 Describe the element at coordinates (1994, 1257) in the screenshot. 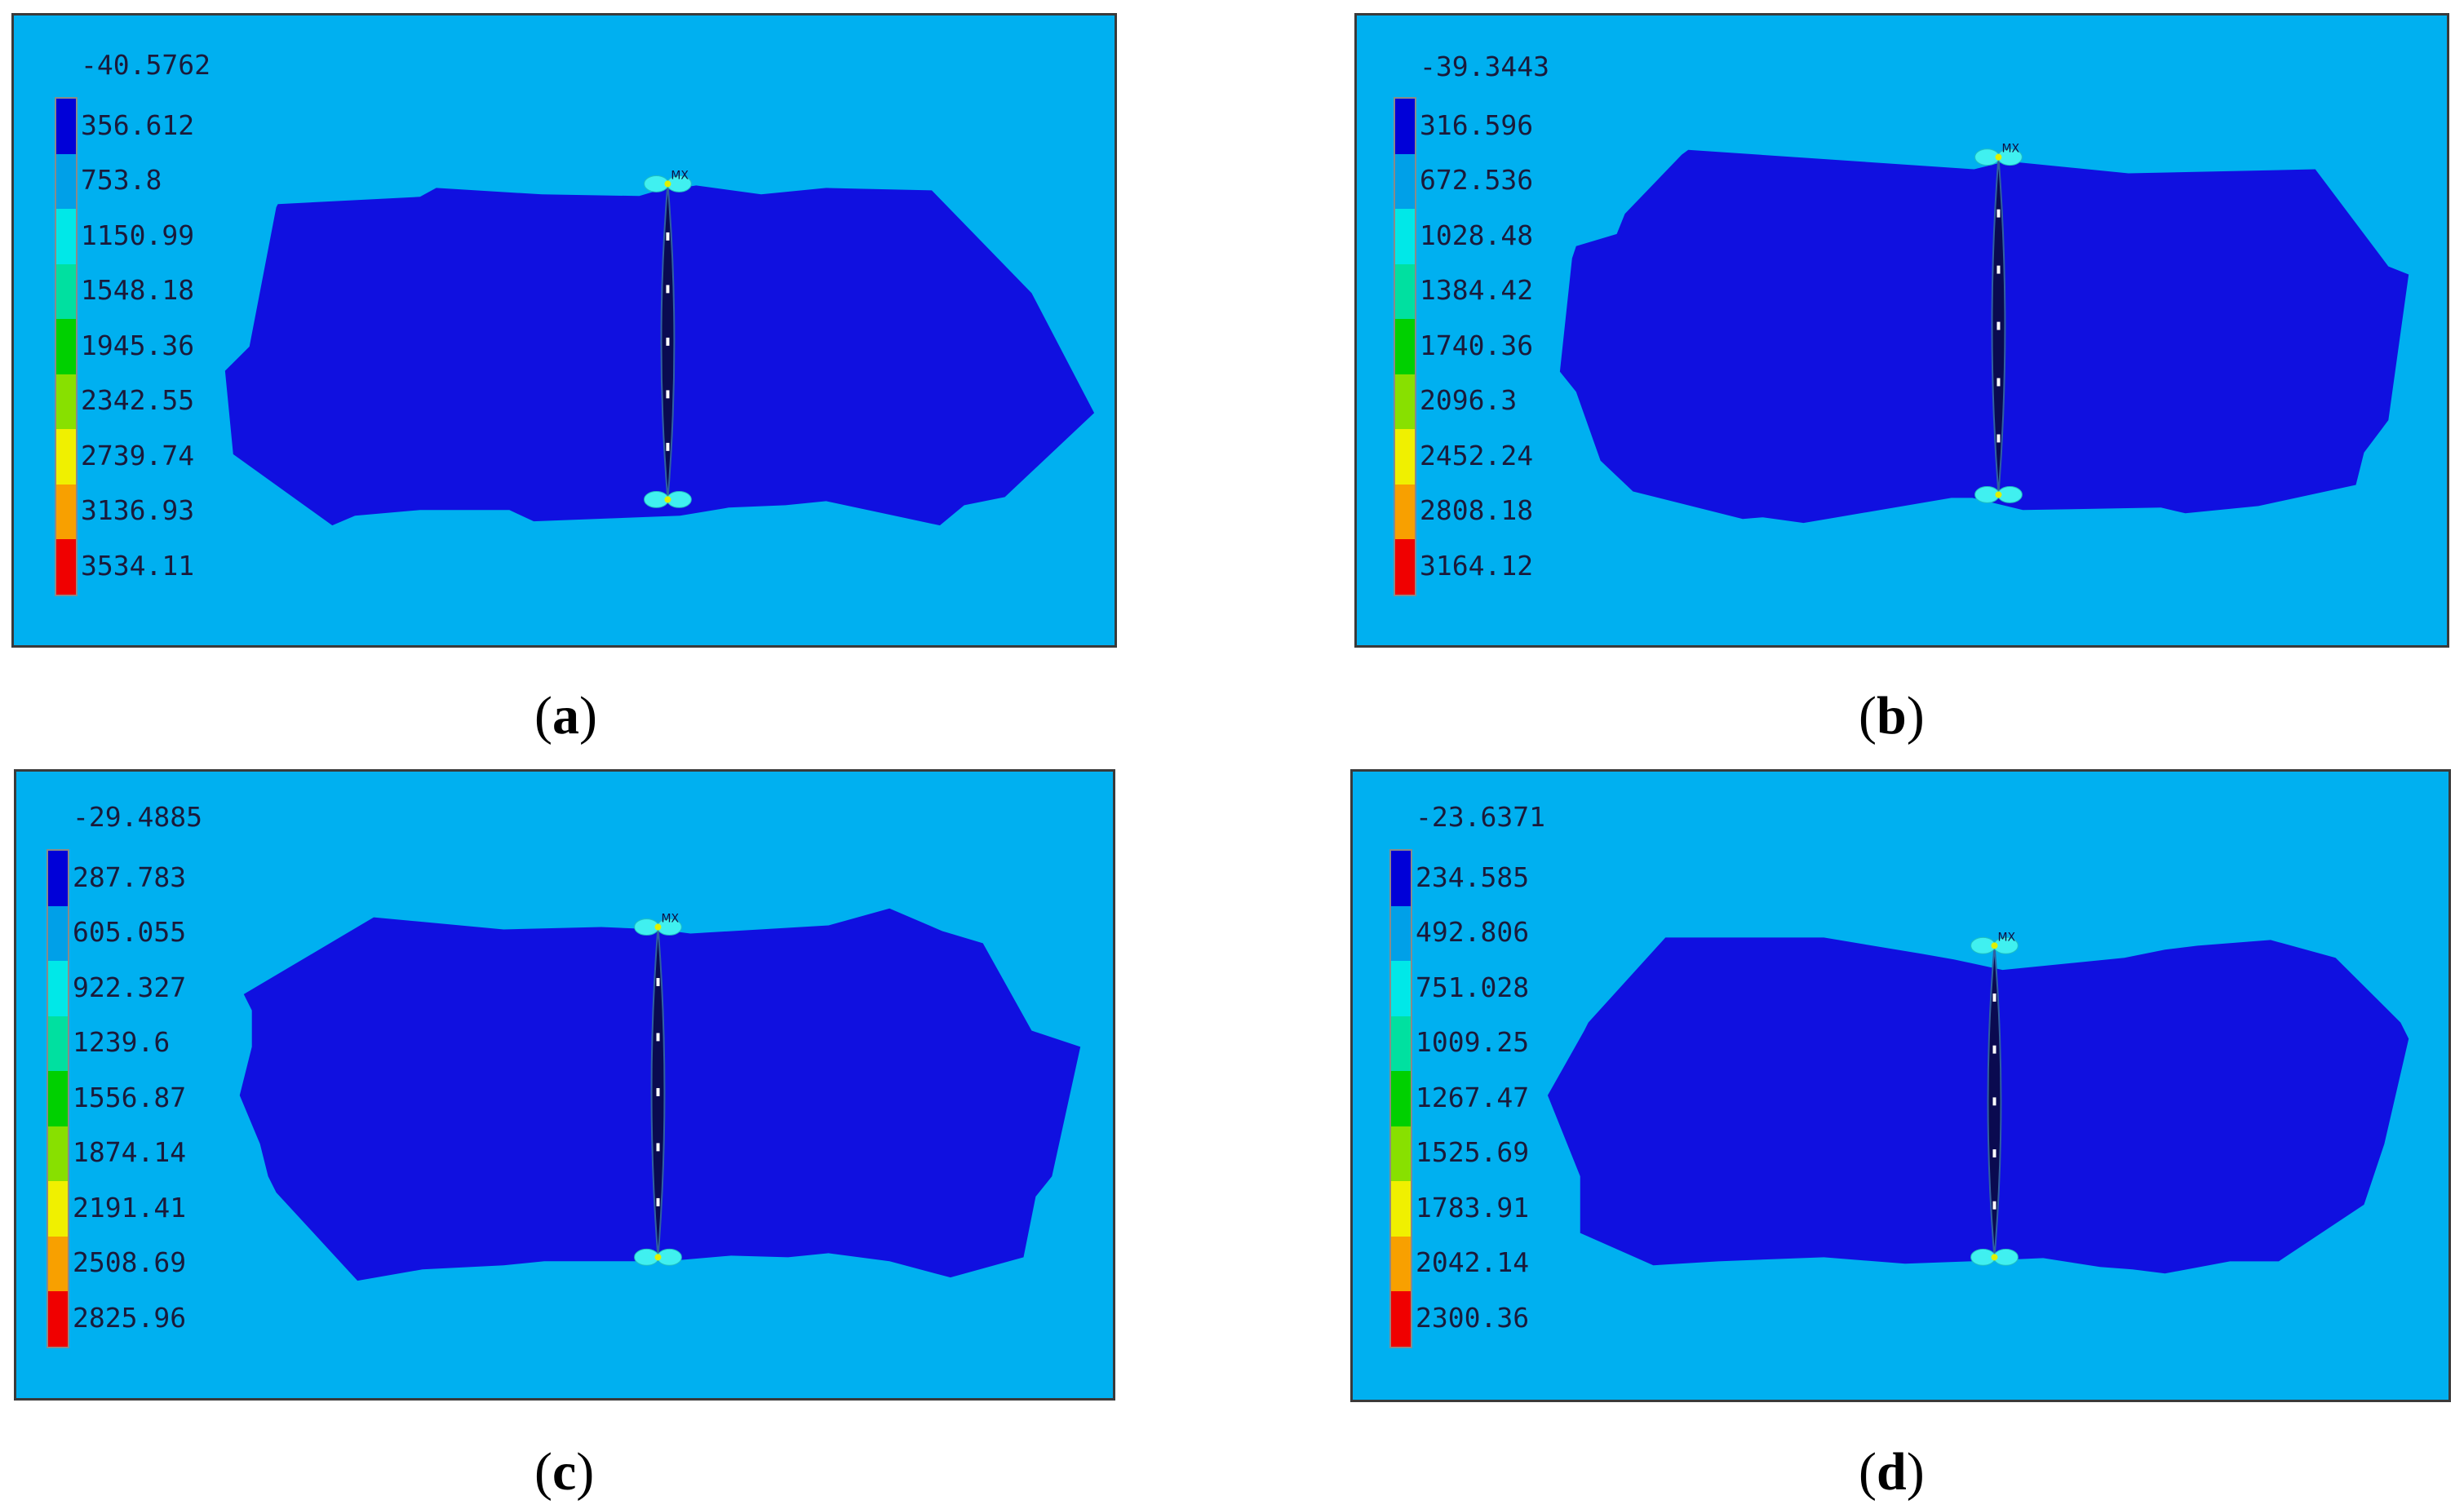

I see `crack-tip-bottom-d` at that location.